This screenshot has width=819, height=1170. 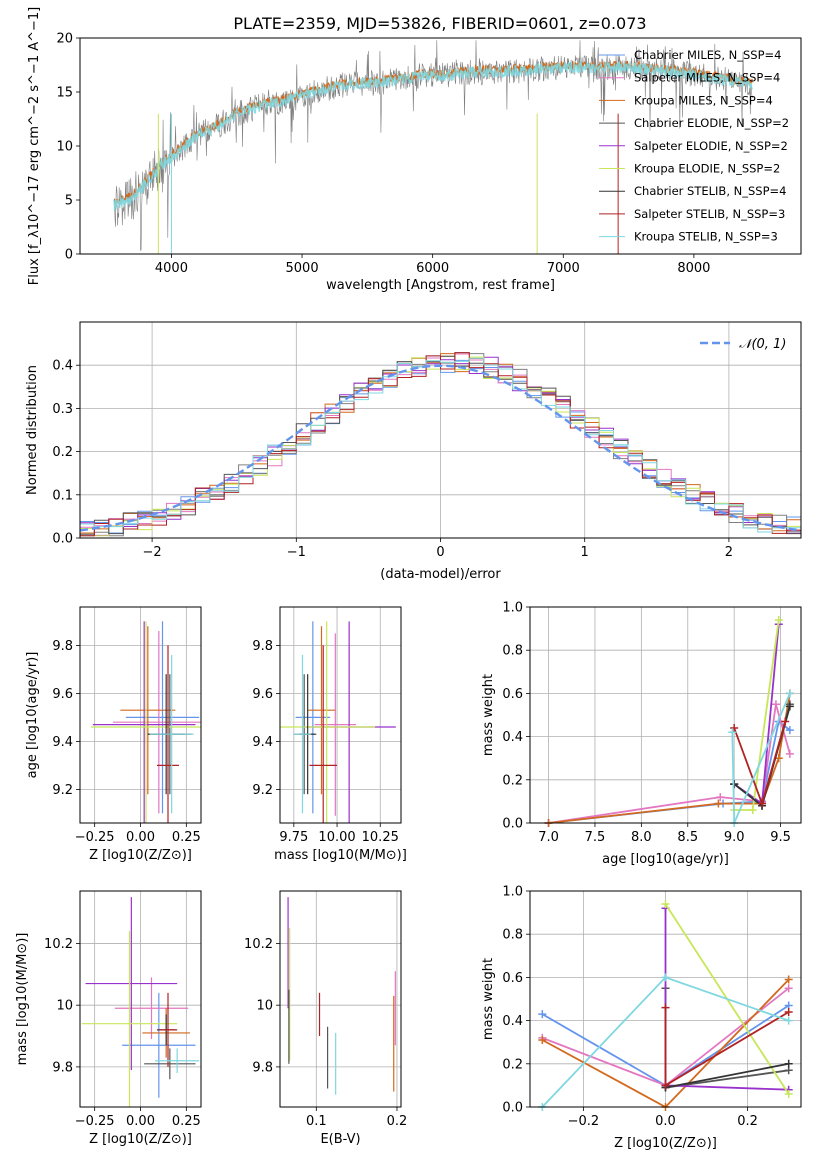 What do you see at coordinates (316, 1121) in the screenshot?
I see `x-tick-label: 0.1` at bounding box center [316, 1121].